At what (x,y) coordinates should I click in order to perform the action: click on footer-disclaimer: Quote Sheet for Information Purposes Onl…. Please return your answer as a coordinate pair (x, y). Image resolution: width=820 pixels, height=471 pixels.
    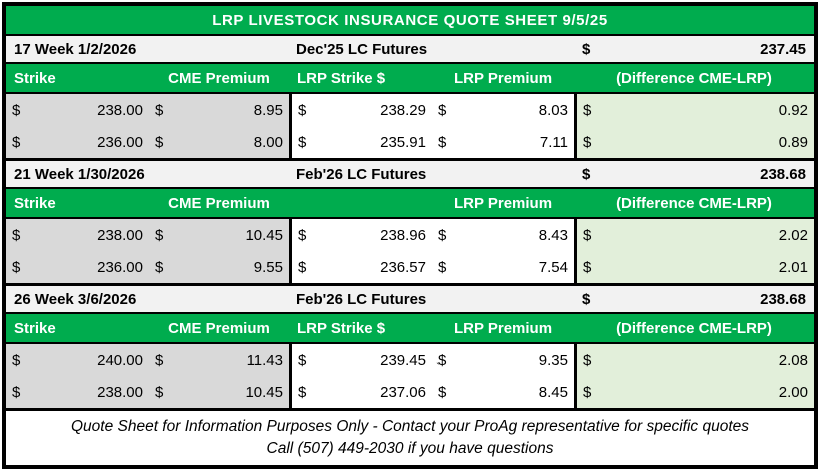
    Looking at the image, I should click on (410, 426).